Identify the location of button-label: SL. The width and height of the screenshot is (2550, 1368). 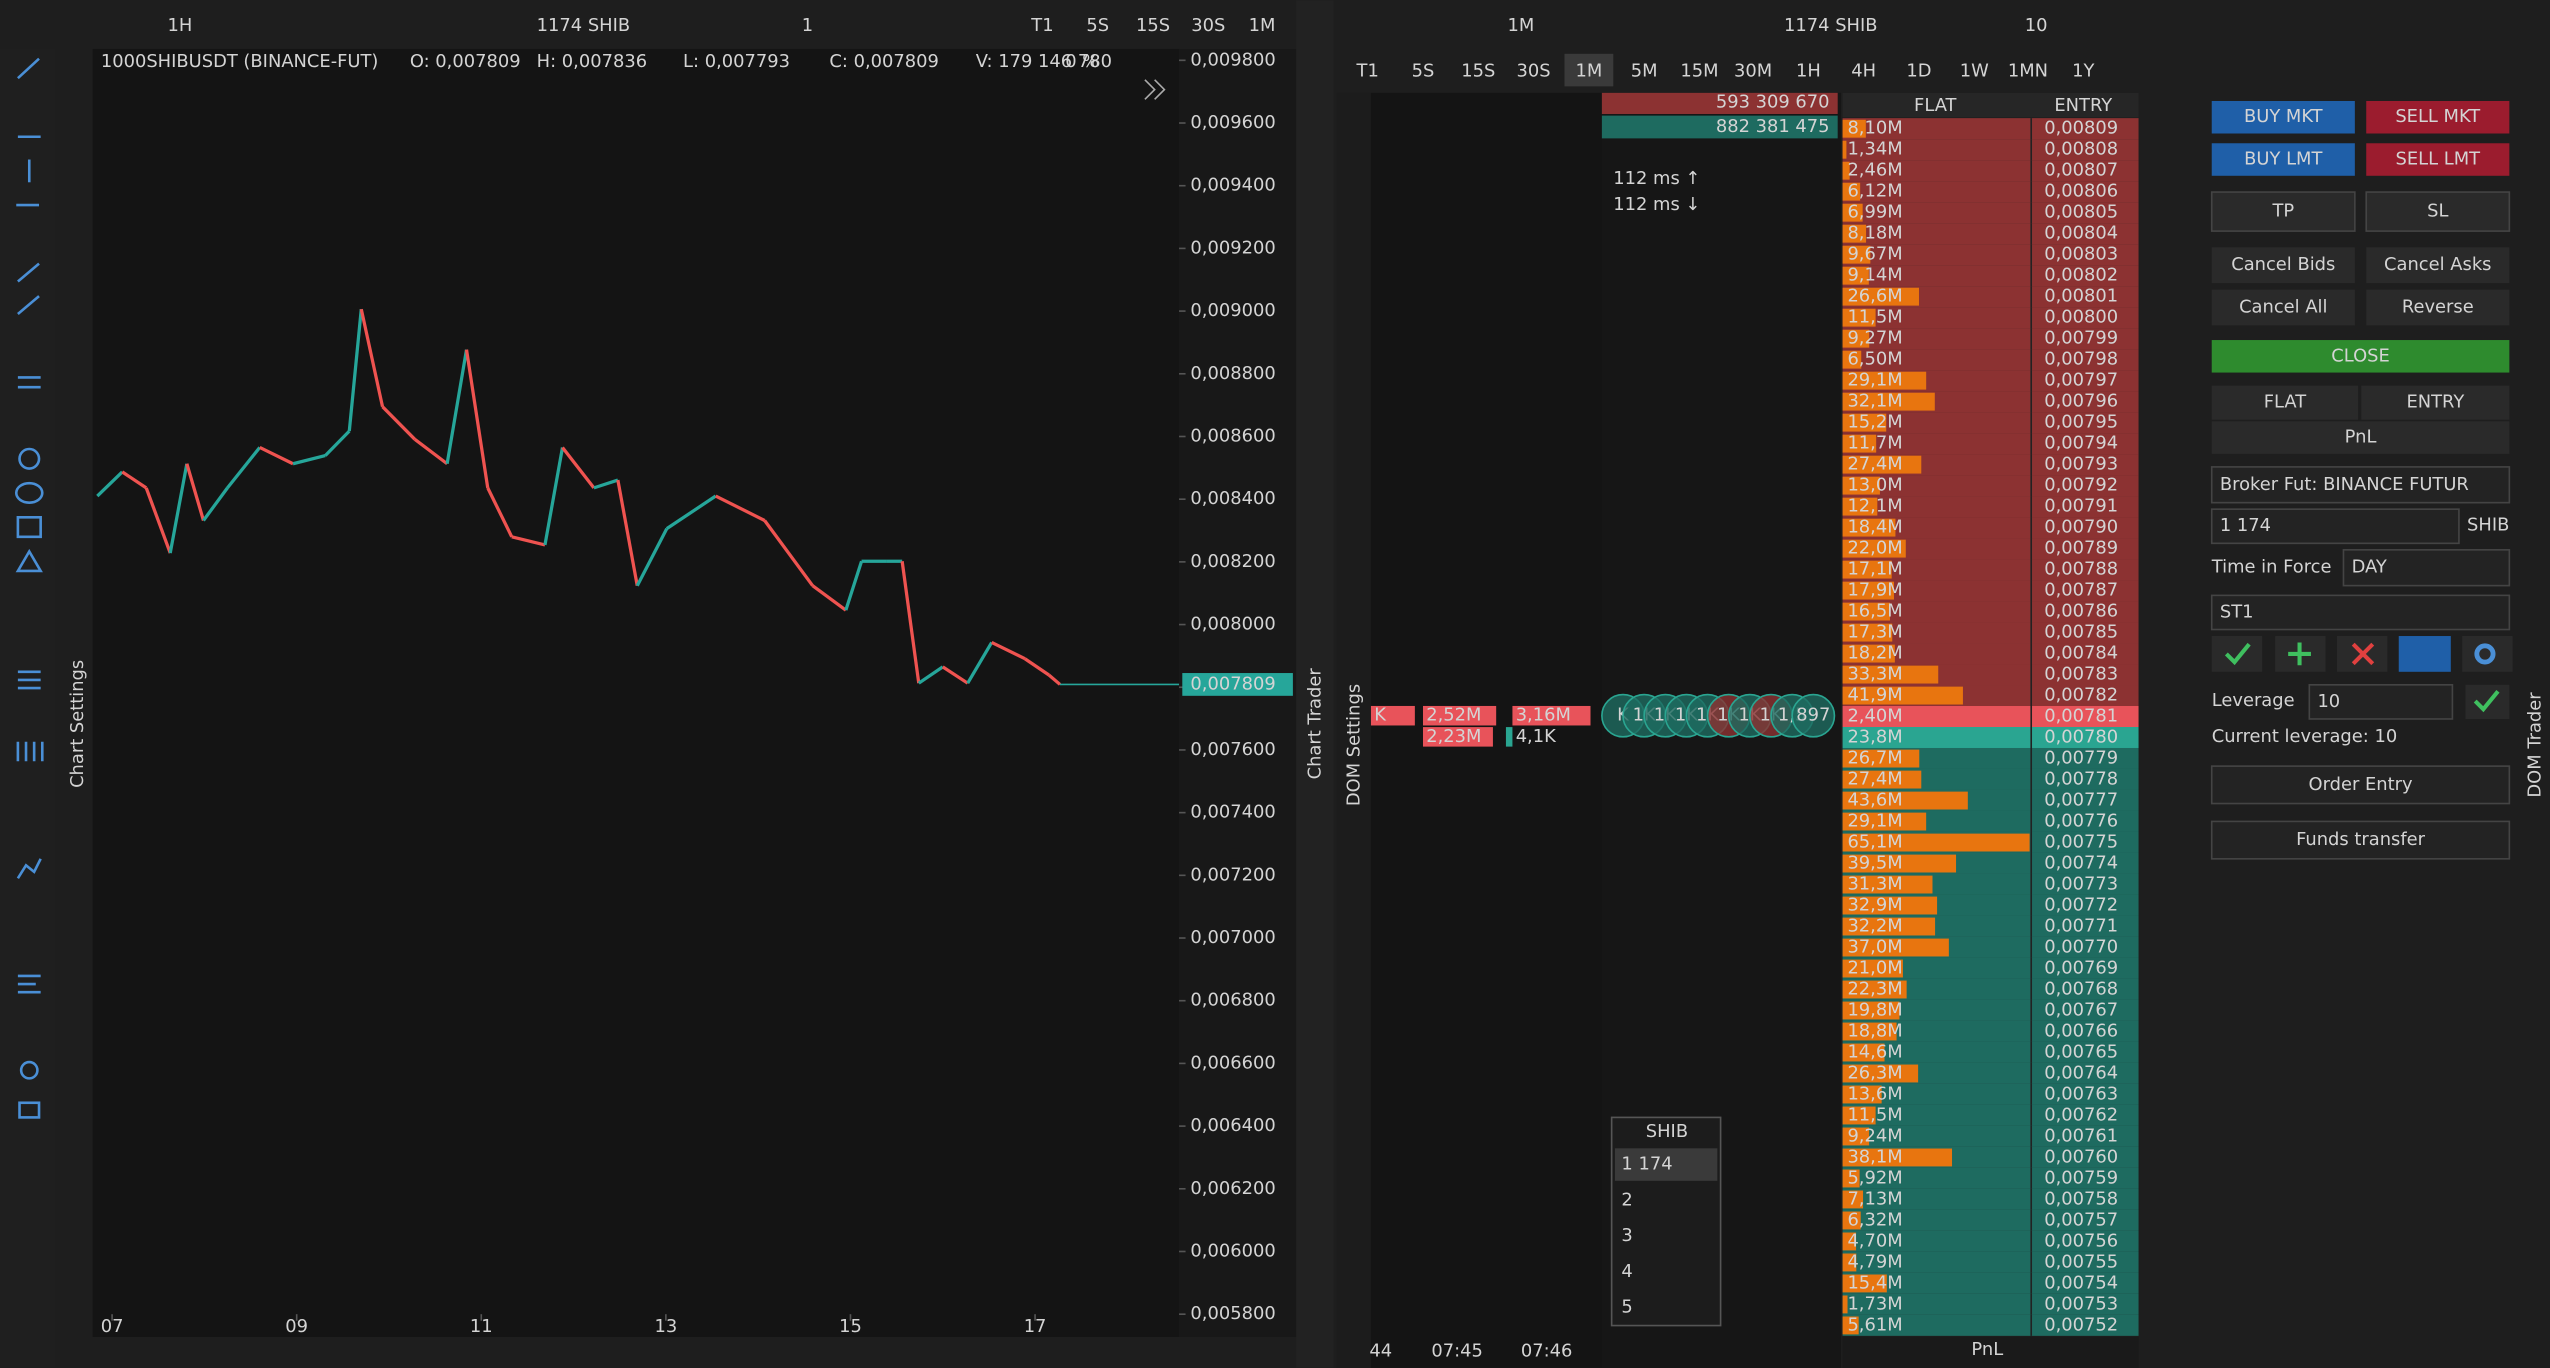
(2437, 211).